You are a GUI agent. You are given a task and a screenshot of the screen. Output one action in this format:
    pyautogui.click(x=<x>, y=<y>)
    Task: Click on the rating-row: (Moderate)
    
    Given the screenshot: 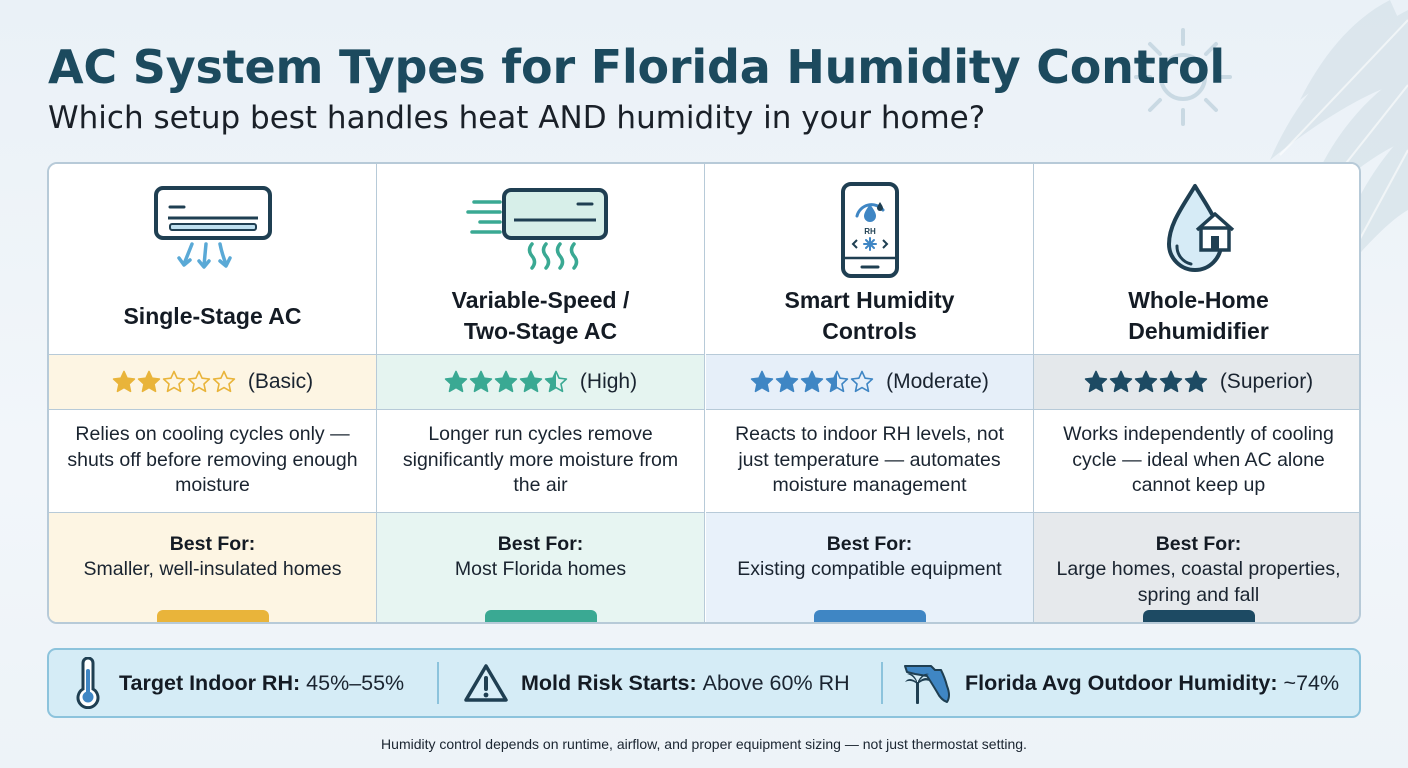 What is the action you would take?
    pyautogui.click(x=869, y=382)
    